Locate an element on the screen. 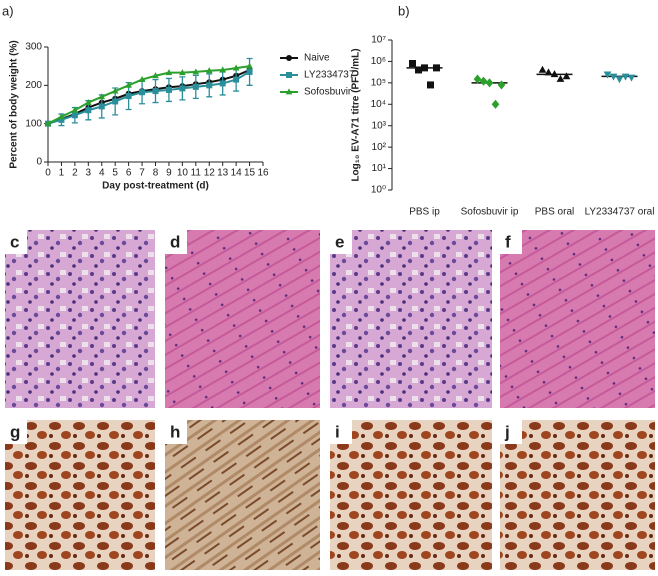 The width and height of the screenshot is (658, 576). y-tick-label: 100 is located at coordinates (33, 123).